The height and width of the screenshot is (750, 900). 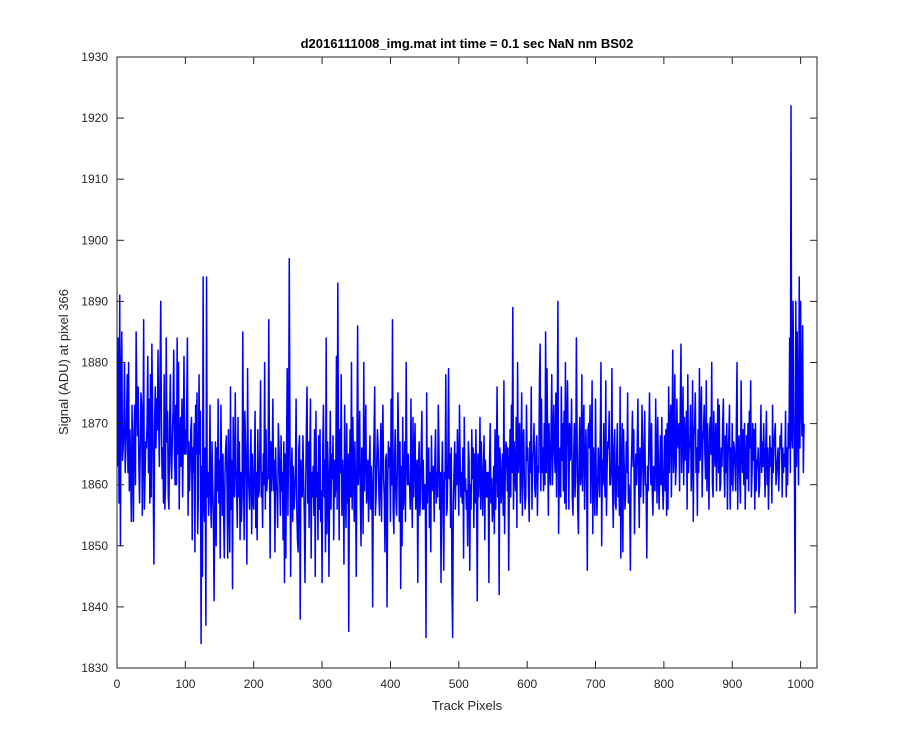 I want to click on x-tick-label: 0, so click(x=117, y=684).